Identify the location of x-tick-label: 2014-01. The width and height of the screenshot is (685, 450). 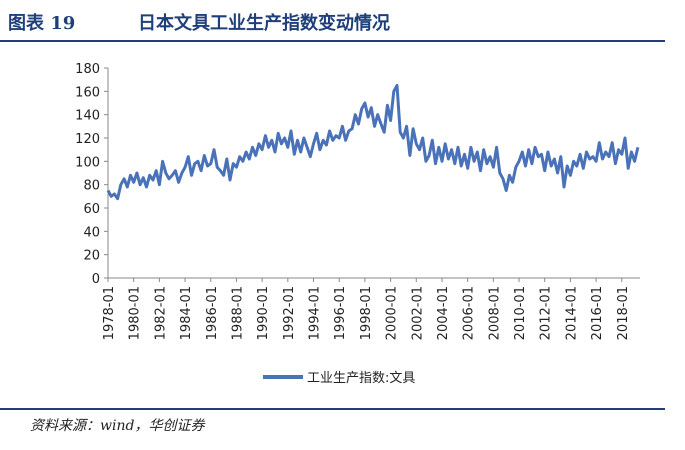
(571, 313).